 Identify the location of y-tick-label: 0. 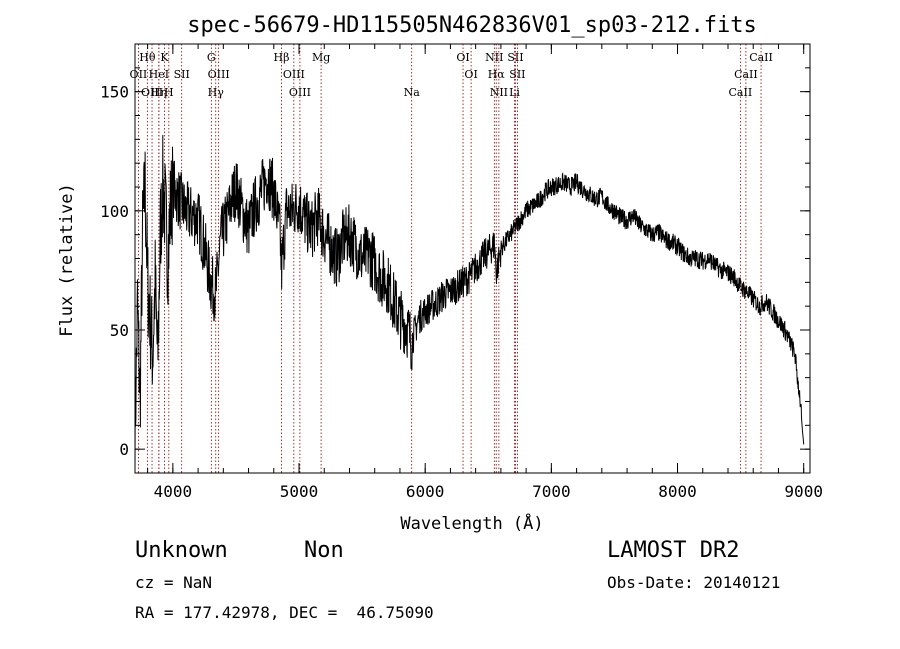
(124, 449).